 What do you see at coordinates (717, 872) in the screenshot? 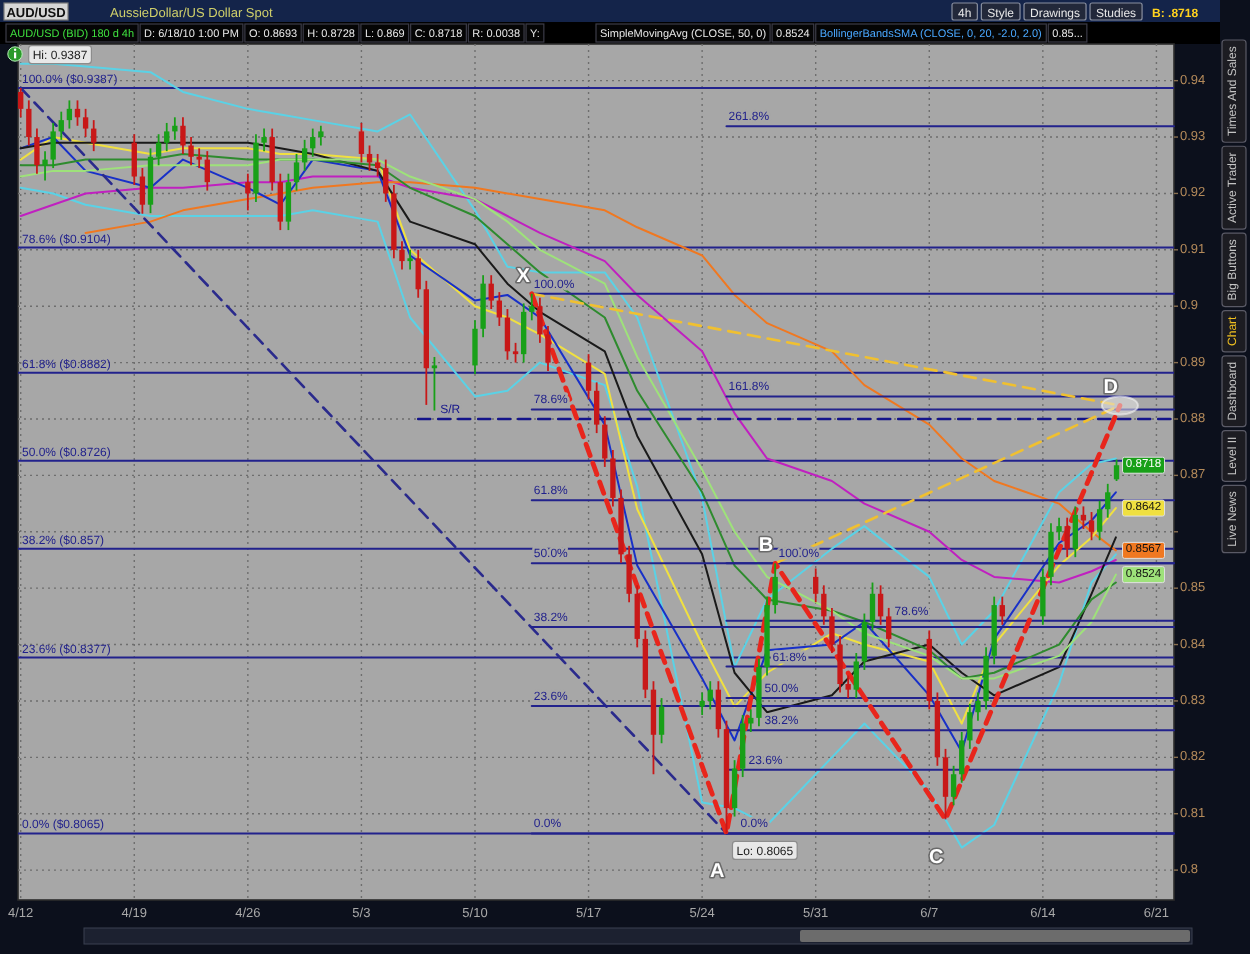
I see `annotation: A` at bounding box center [717, 872].